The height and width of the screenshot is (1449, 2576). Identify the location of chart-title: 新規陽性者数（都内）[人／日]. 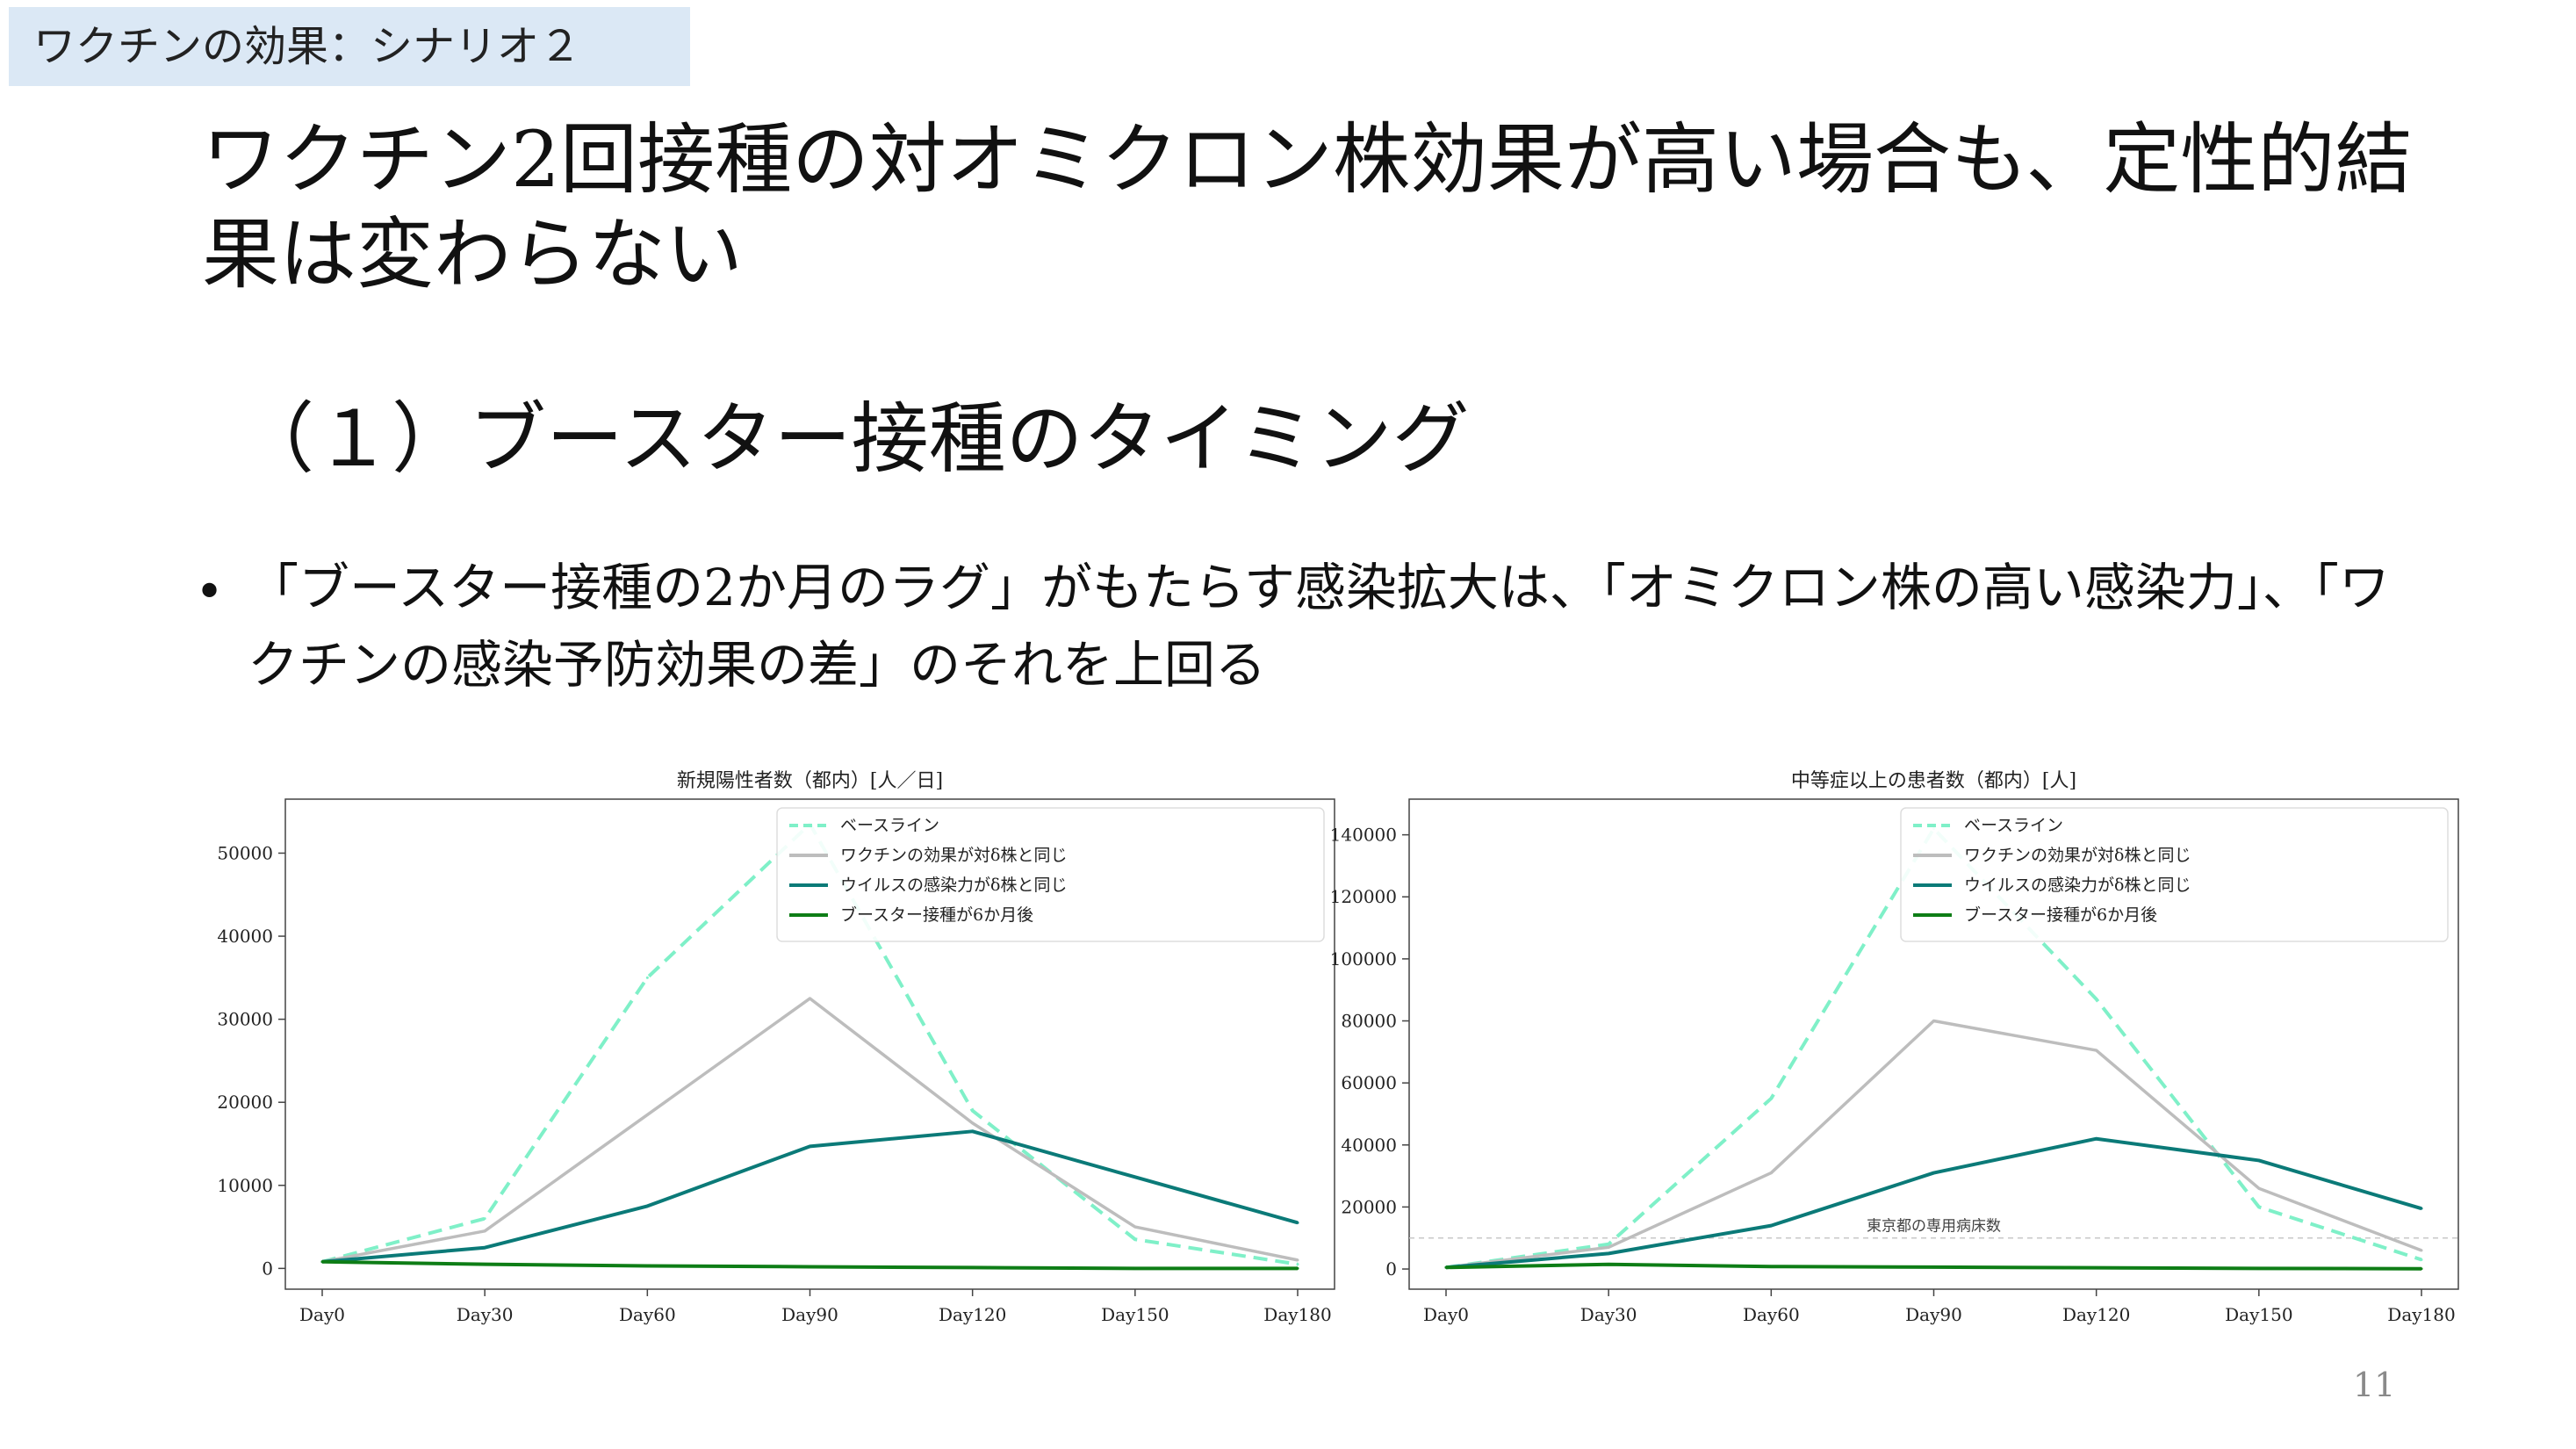
(810, 781).